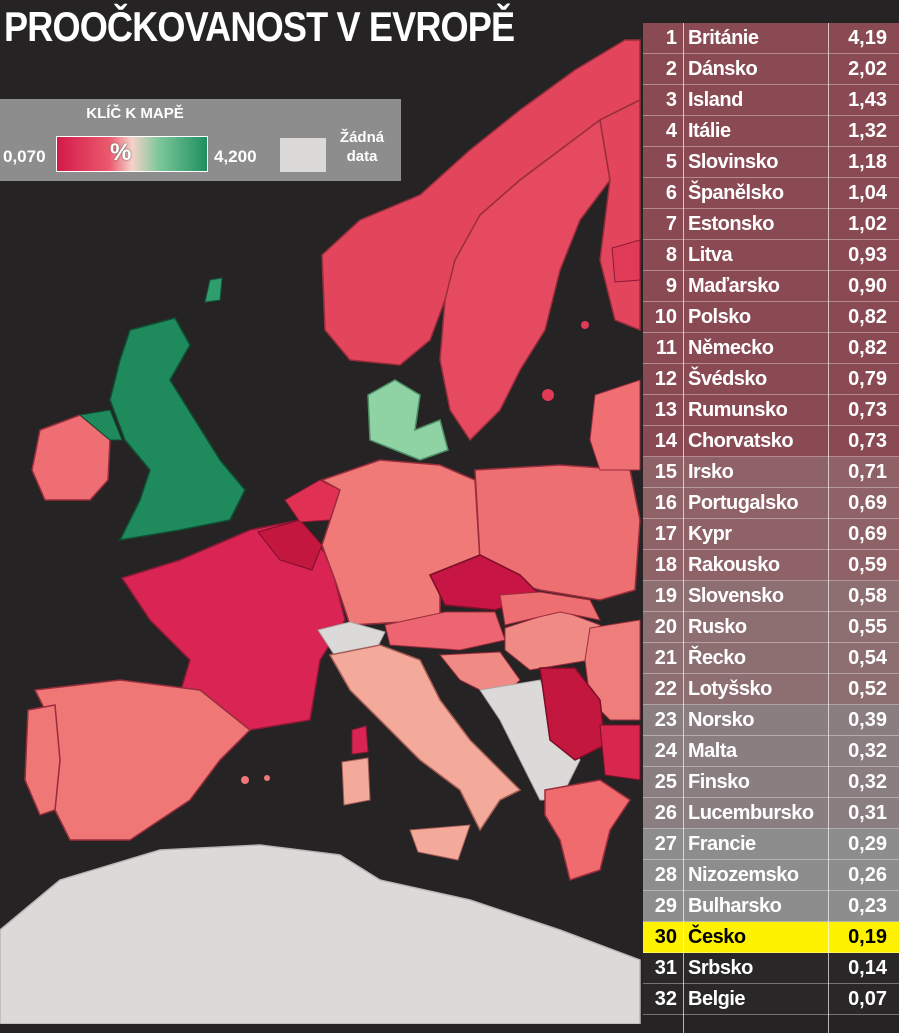  I want to click on iceland-shape, so click(213, 290).